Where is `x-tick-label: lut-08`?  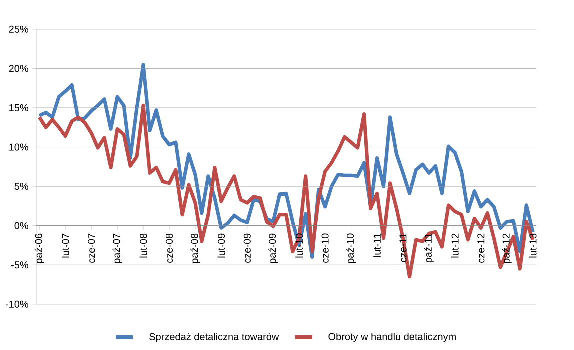
x-tick-label: lut-08 is located at coordinates (144, 246).